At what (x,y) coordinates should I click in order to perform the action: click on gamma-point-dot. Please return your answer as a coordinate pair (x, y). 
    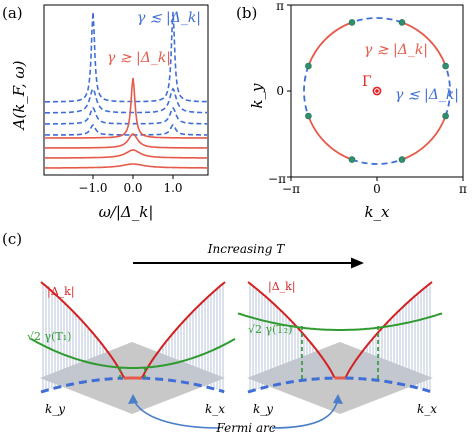
    Looking at the image, I should click on (377, 91).